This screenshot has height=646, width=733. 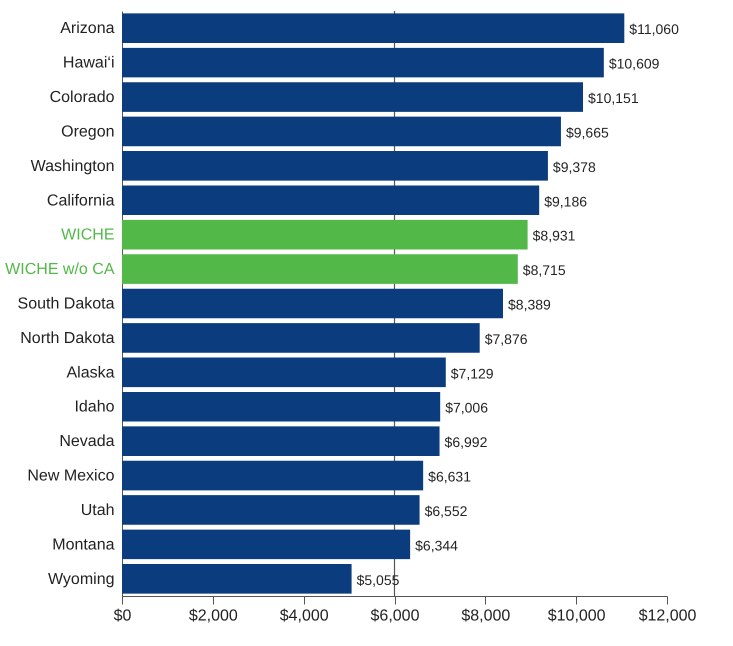 I want to click on y-tick-label: WICHE, so click(x=87, y=235).